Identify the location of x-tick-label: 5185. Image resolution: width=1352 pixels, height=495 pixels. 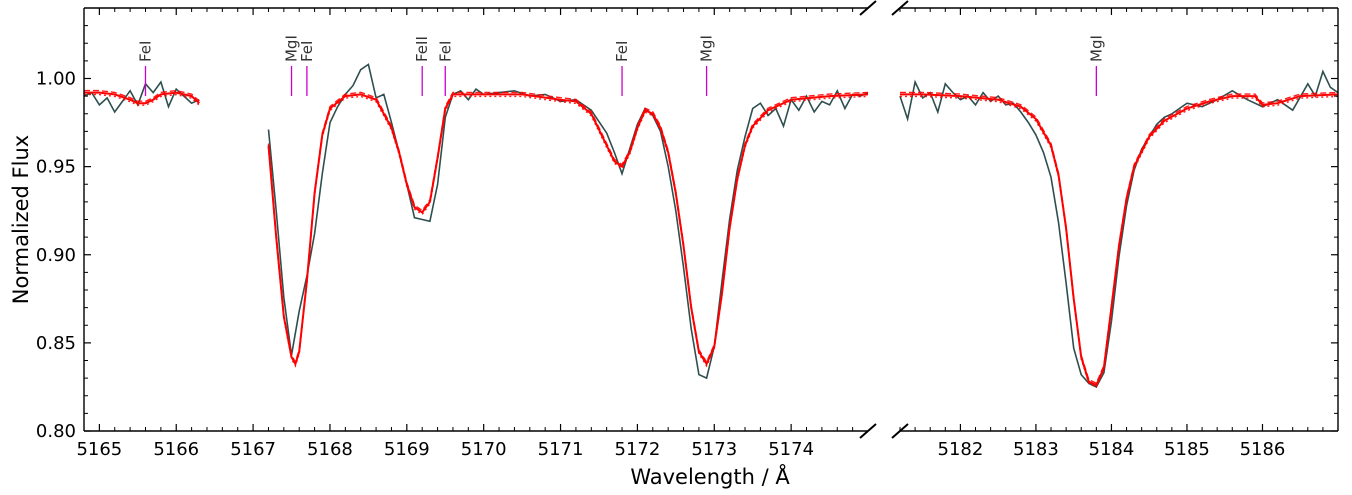
(1187, 449).